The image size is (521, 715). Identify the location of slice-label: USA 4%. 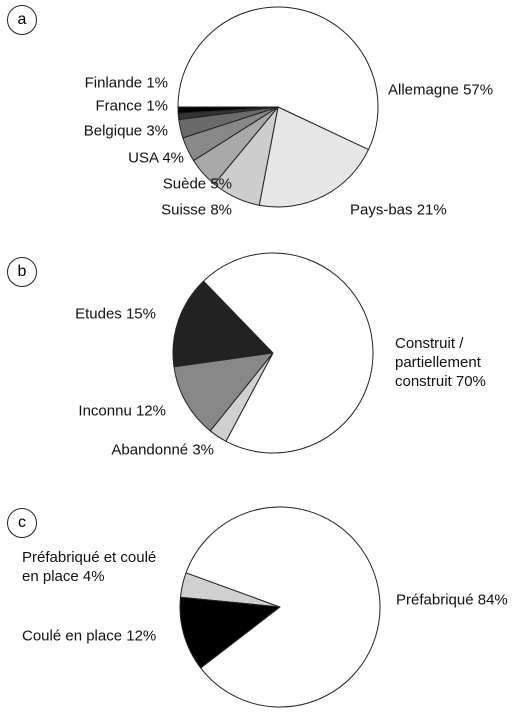
(156, 158).